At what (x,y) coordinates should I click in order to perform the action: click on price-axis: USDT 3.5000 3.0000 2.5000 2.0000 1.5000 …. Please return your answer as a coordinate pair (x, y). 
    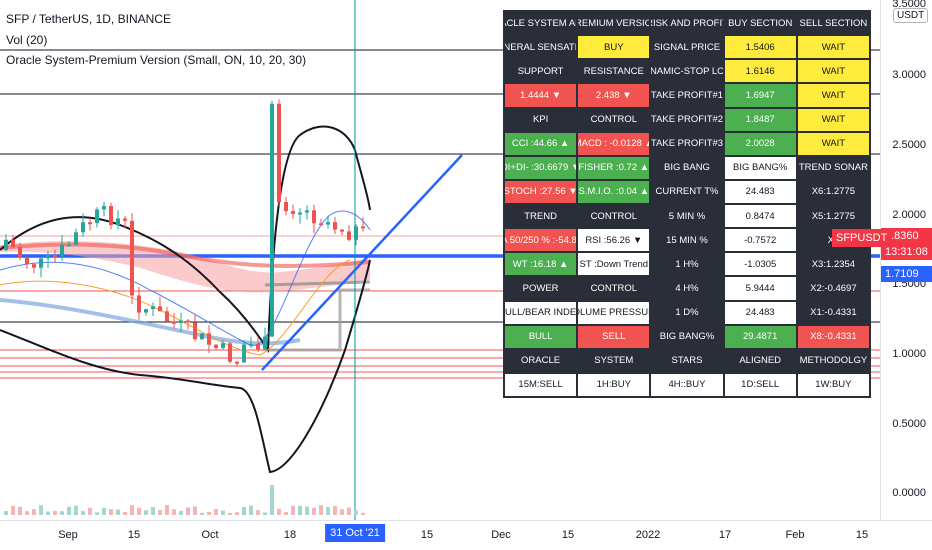
    Looking at the image, I should click on (906, 260).